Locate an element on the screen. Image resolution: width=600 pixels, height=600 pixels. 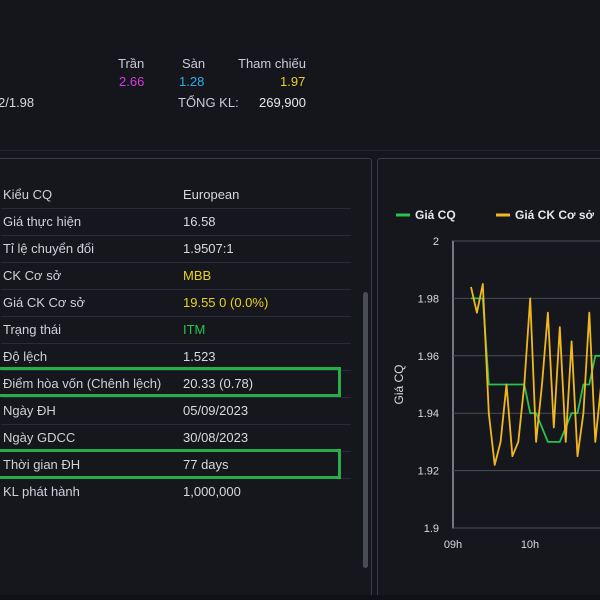
detail-value: 20.33 (0.78) is located at coordinates (218, 383).